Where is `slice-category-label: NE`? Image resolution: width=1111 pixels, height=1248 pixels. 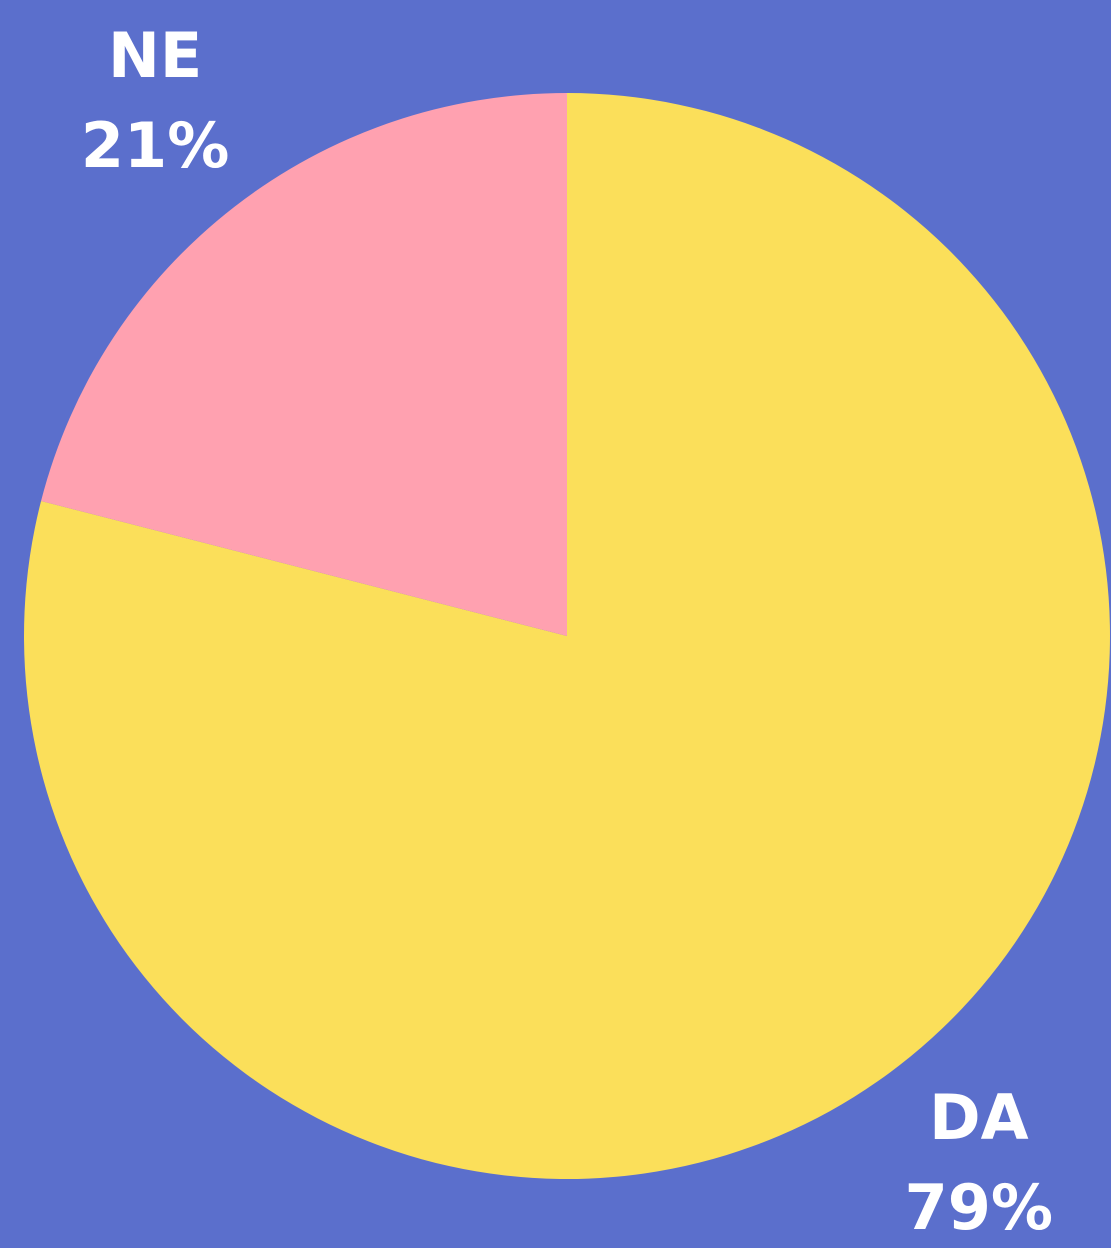
slice-category-label: NE is located at coordinates (155, 55).